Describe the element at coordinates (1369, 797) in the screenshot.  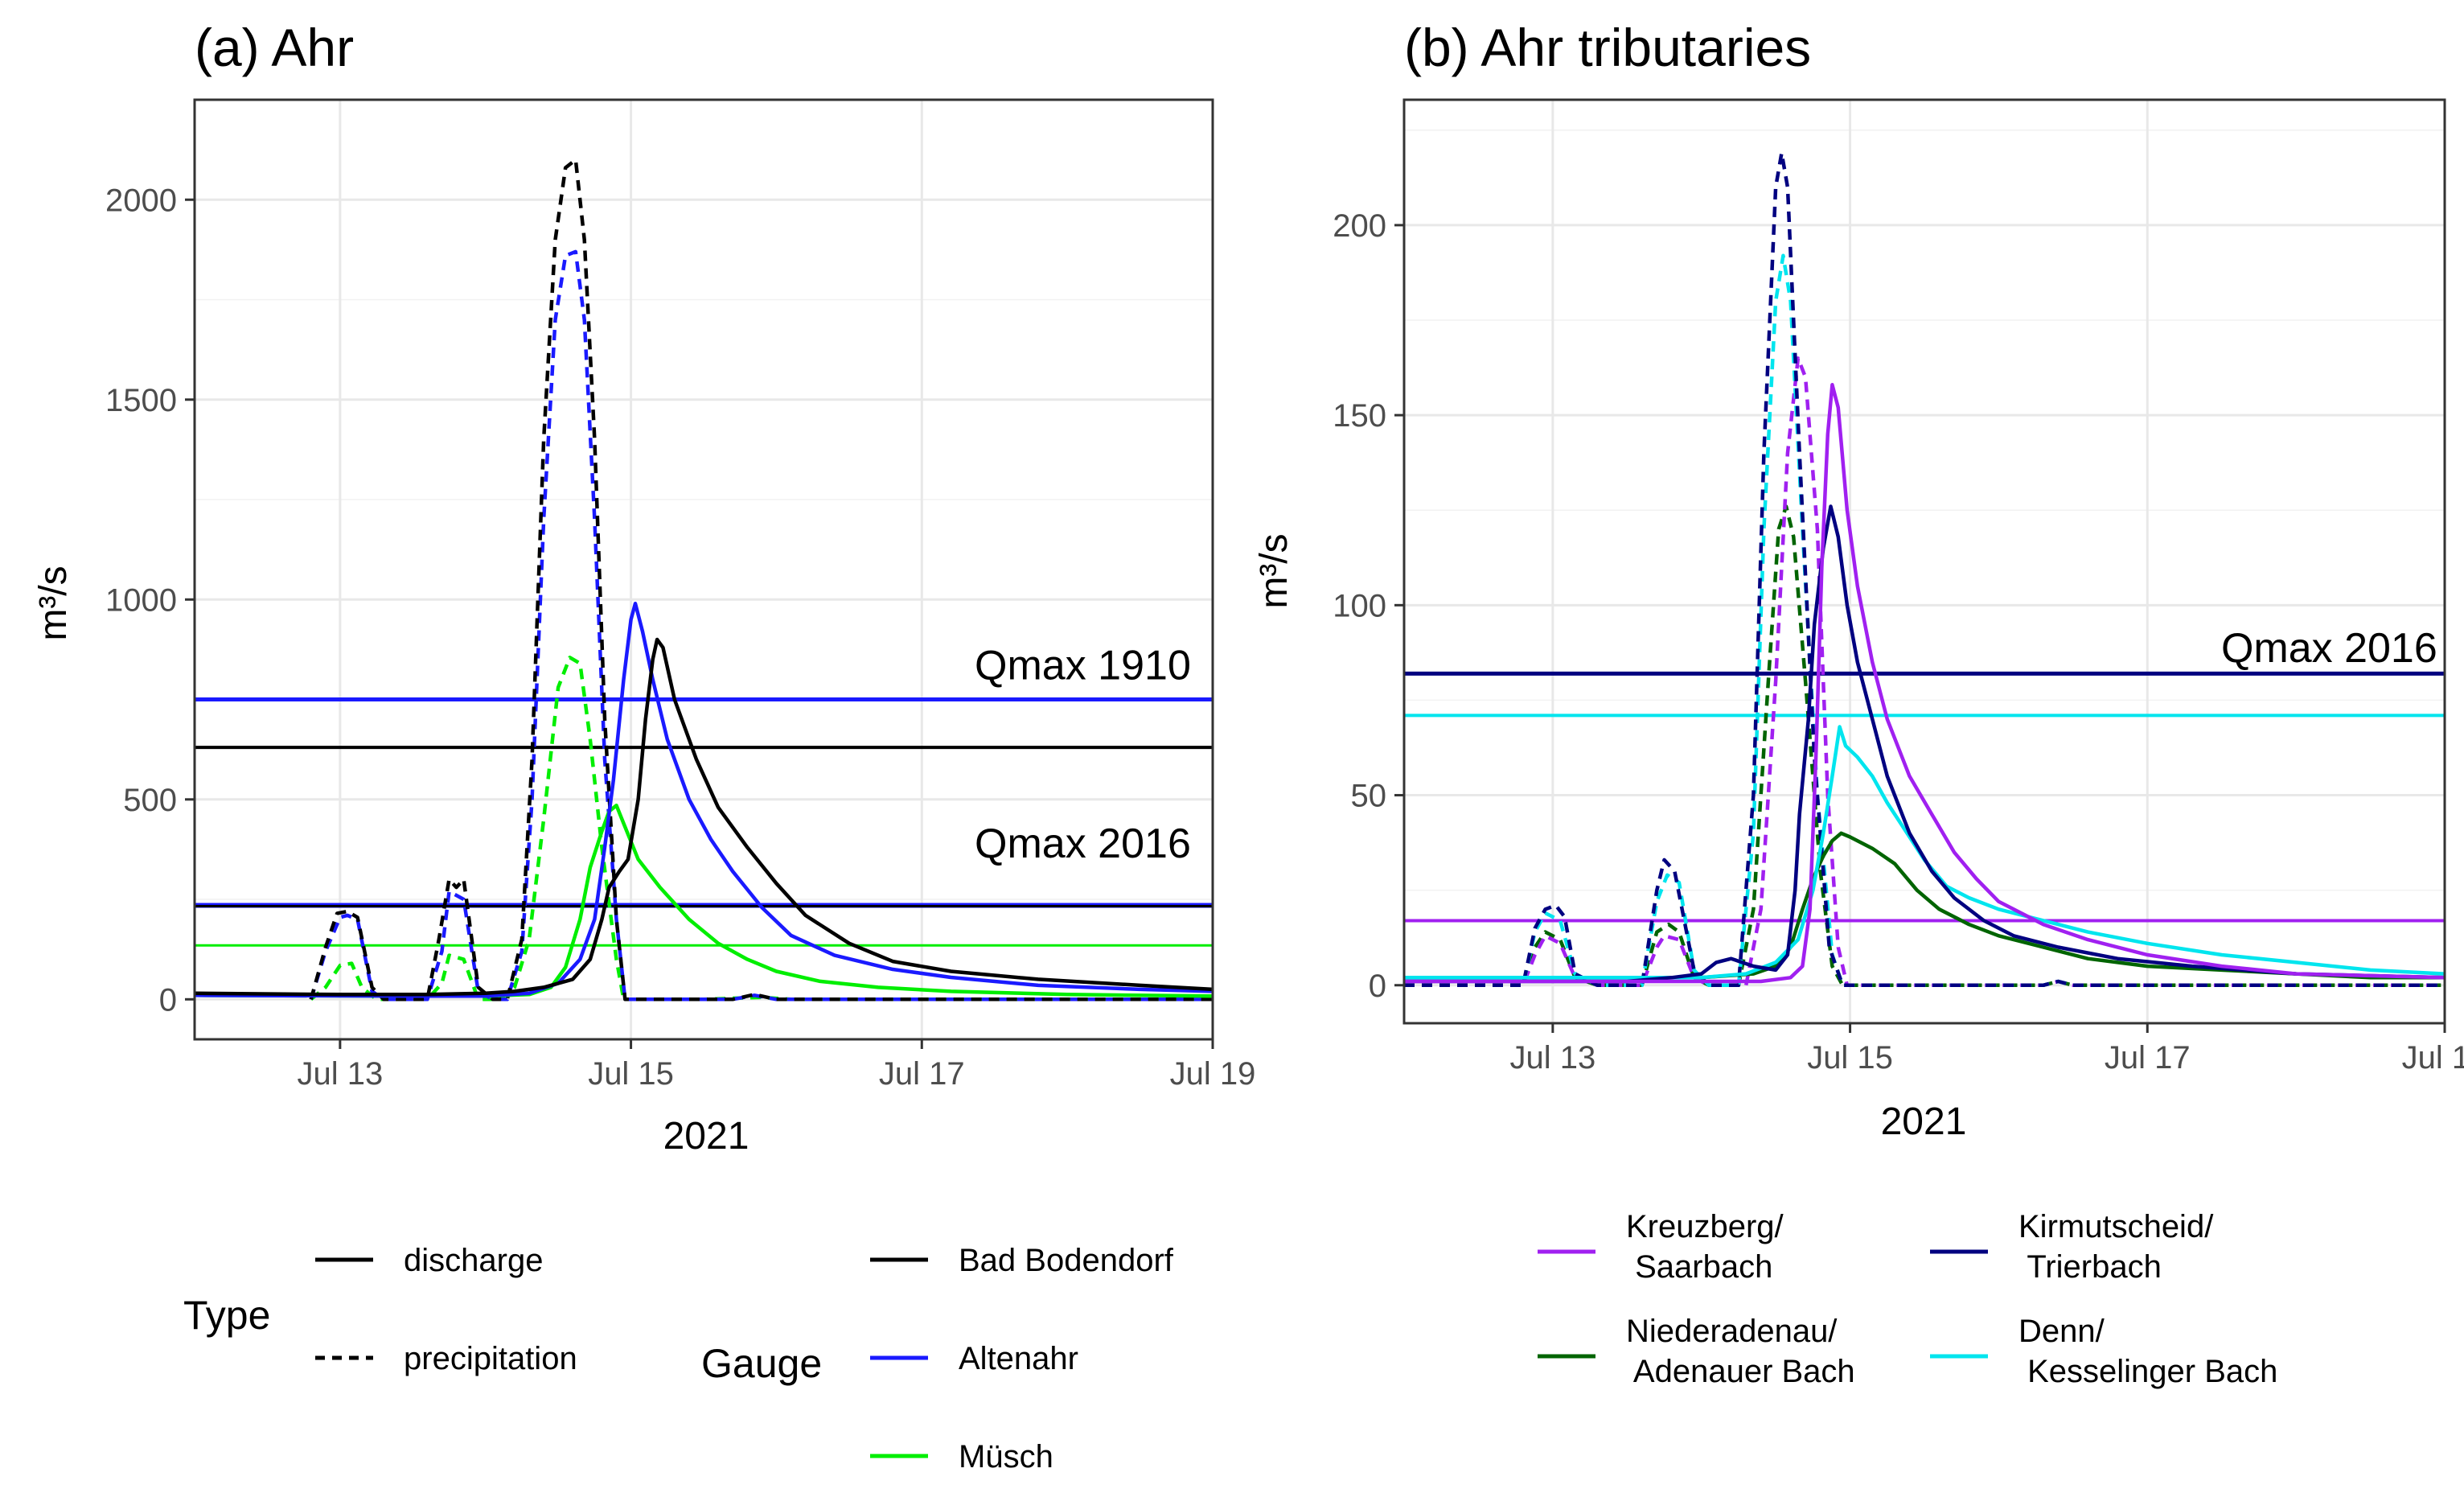
I see `panel-b-y-tick-label: 50` at that location.